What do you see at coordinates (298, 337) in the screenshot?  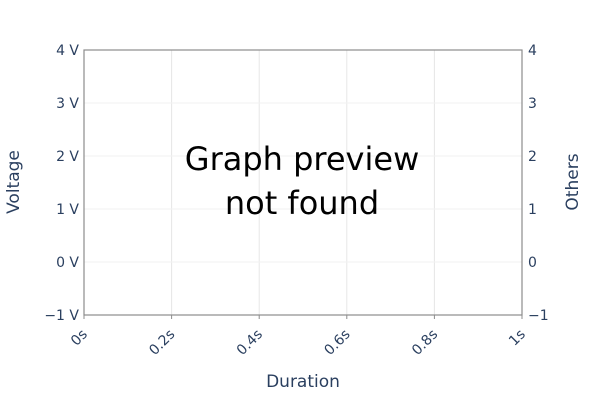 I see `x-axis-ticks: 0s 0.2s 0.4s 0.6s 0.8s 1s` at bounding box center [298, 337].